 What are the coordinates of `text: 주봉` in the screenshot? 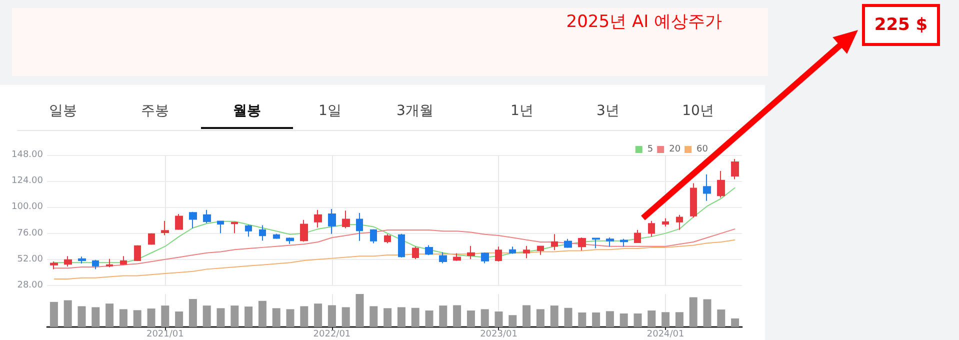 It's located at (155, 111).